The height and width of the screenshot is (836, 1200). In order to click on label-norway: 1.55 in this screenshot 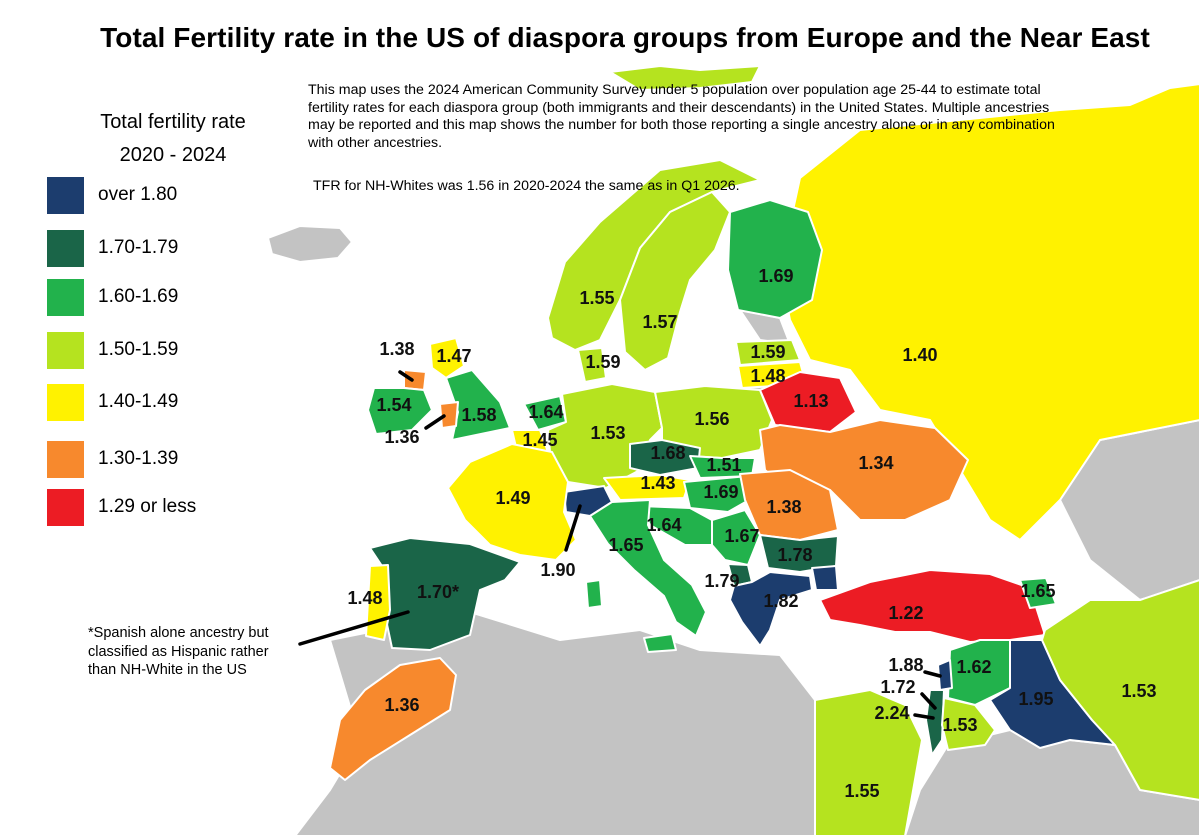, I will do `click(596, 298)`.